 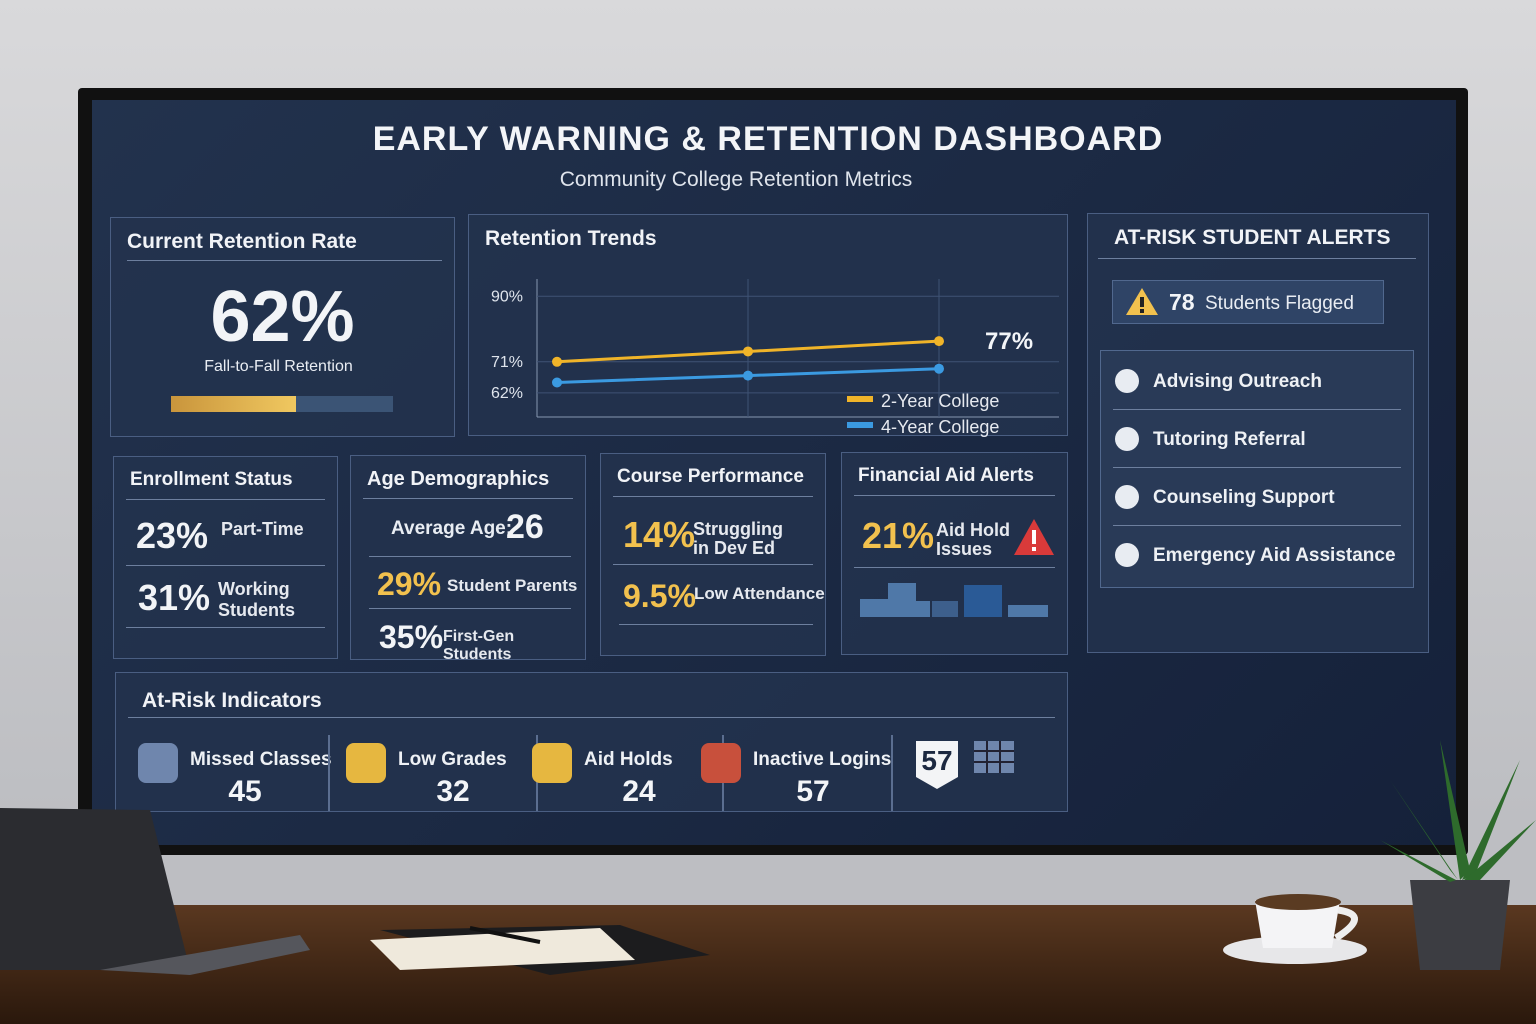 What do you see at coordinates (278, 366) in the screenshot?
I see `retention-label: Fall-to-Fall Retention` at bounding box center [278, 366].